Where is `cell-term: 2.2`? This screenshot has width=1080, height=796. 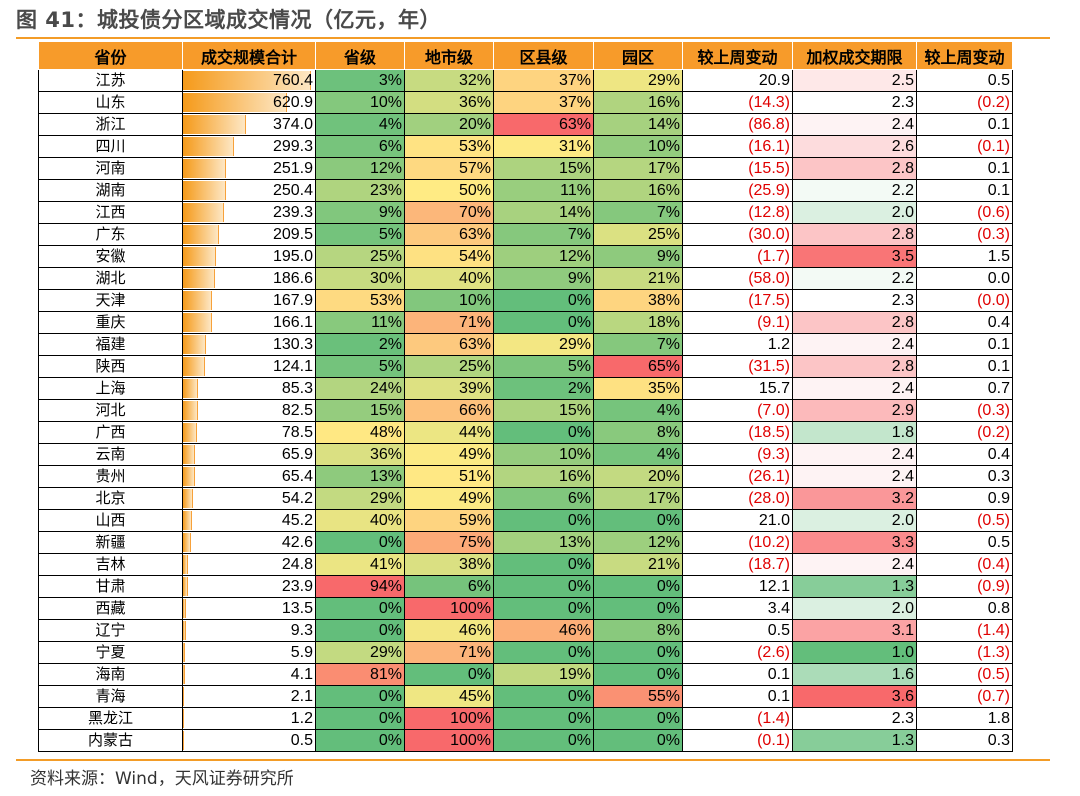 cell-term: 2.2 is located at coordinates (854, 278).